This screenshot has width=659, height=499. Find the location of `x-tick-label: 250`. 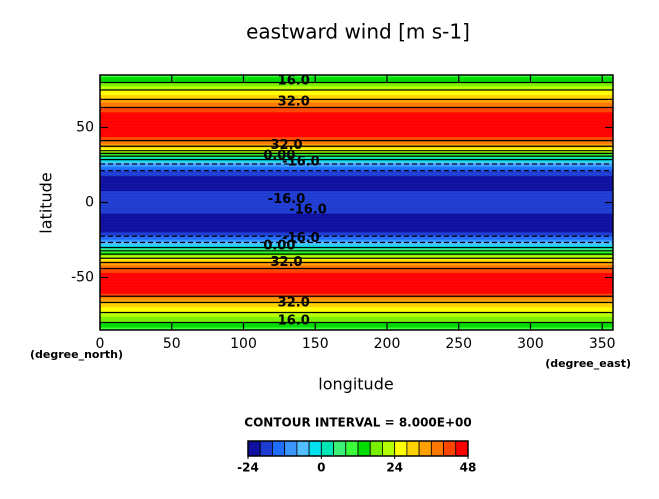

x-tick-label: 250 is located at coordinates (458, 344).